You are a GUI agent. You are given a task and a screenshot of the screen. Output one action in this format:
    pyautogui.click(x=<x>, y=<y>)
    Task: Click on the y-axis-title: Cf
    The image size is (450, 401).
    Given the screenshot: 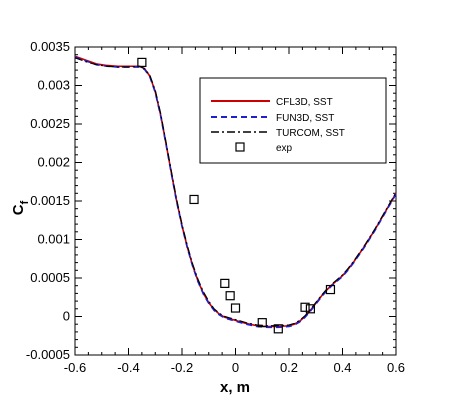 What is the action you would take?
    pyautogui.click(x=20, y=207)
    